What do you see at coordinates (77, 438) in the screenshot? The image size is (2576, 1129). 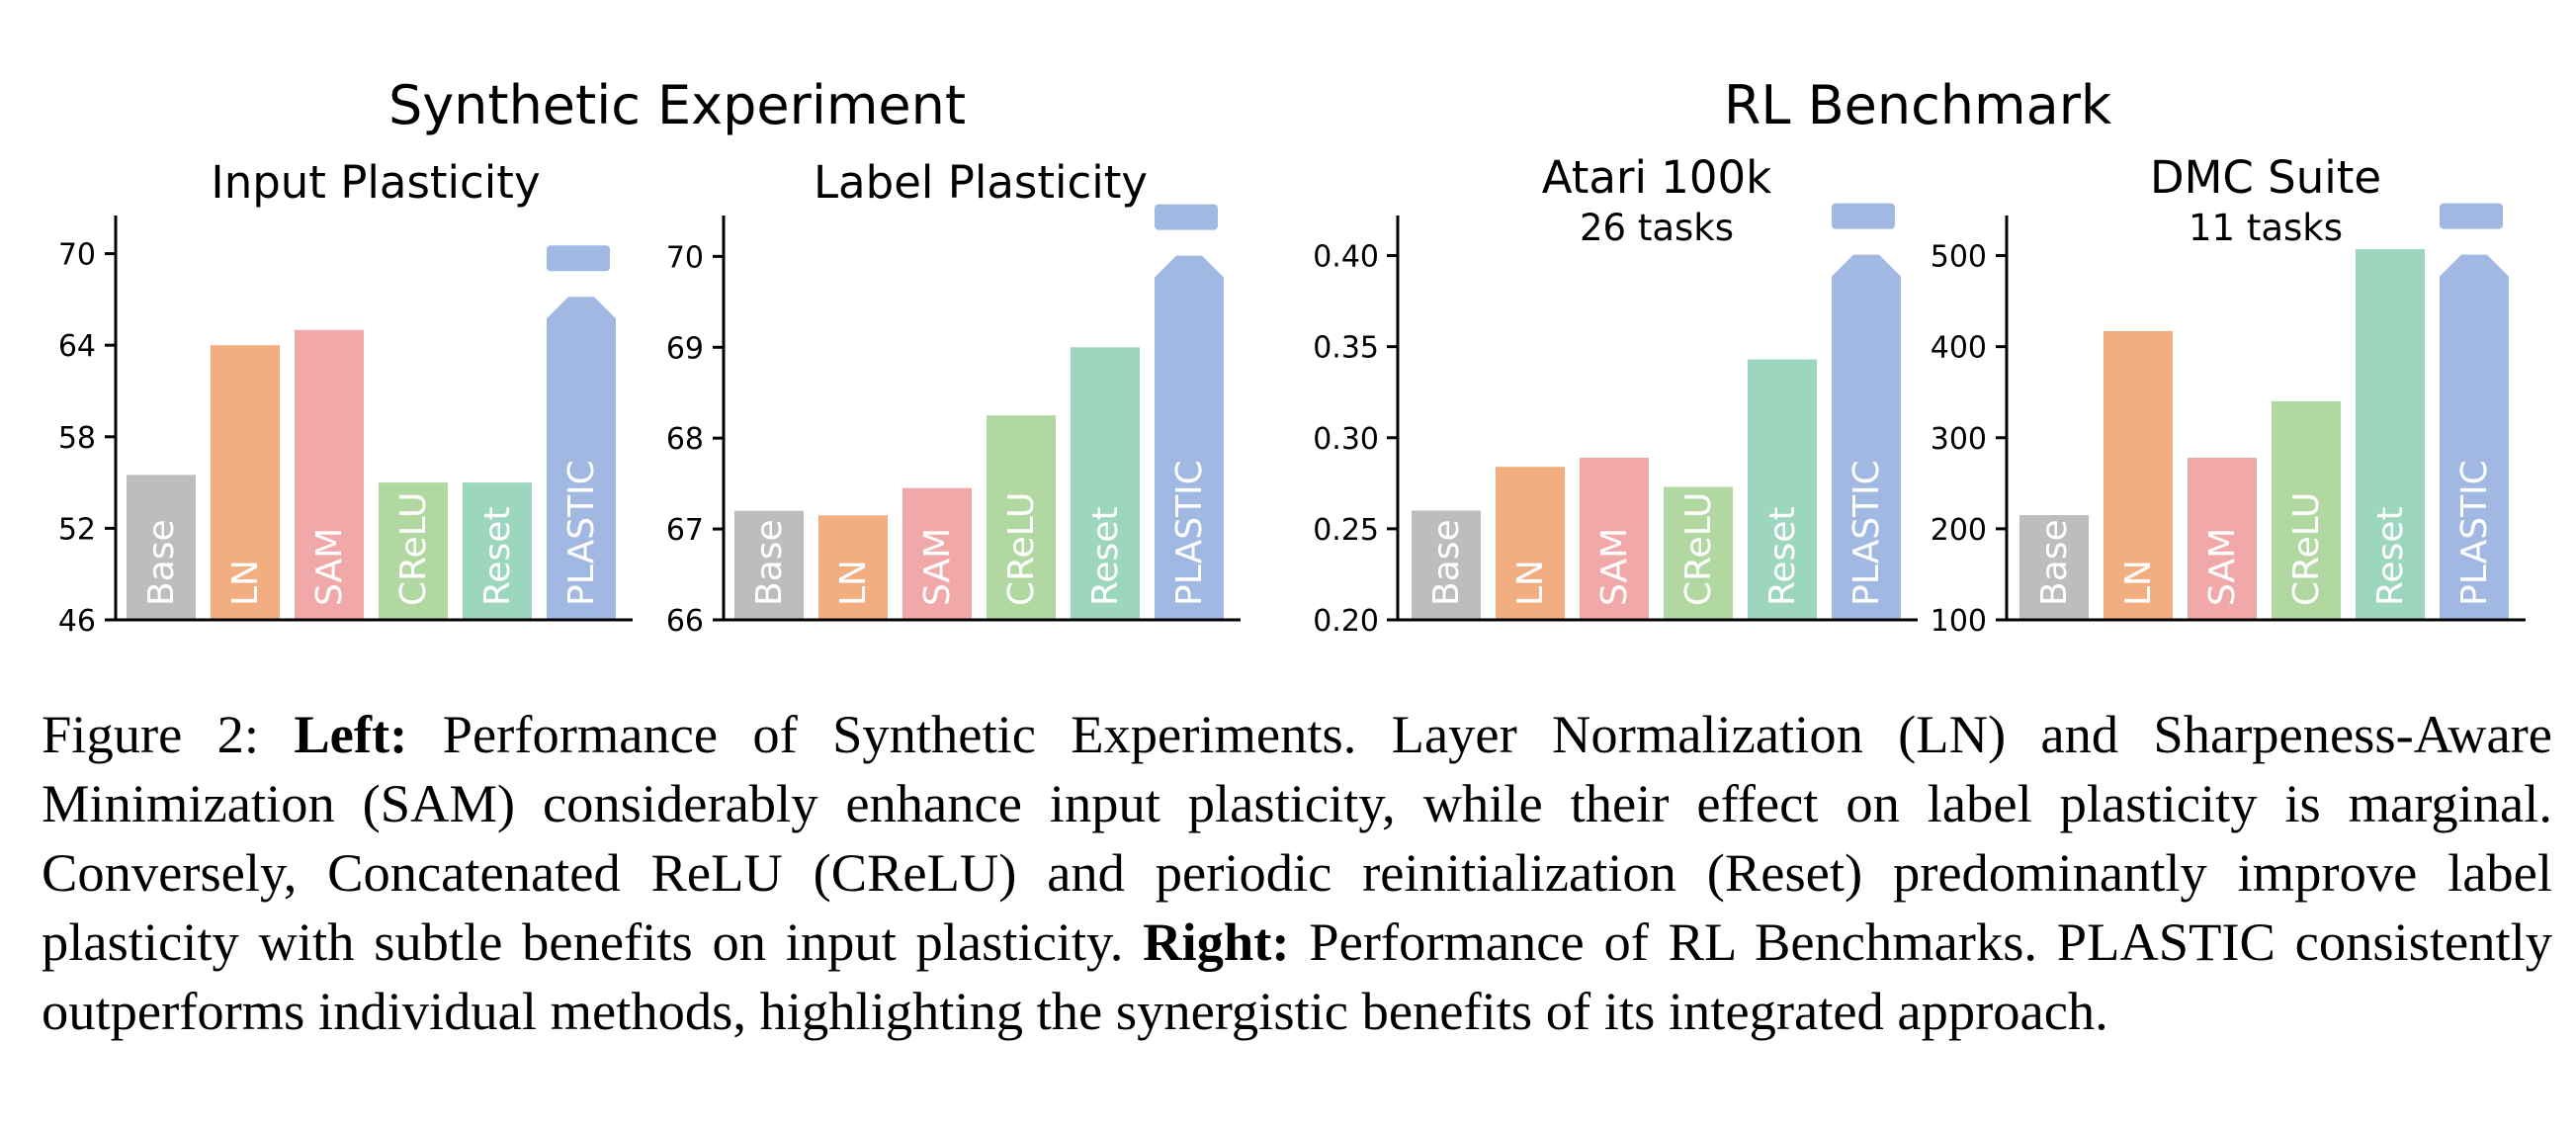 I see `y-tick-label: 58` at bounding box center [77, 438].